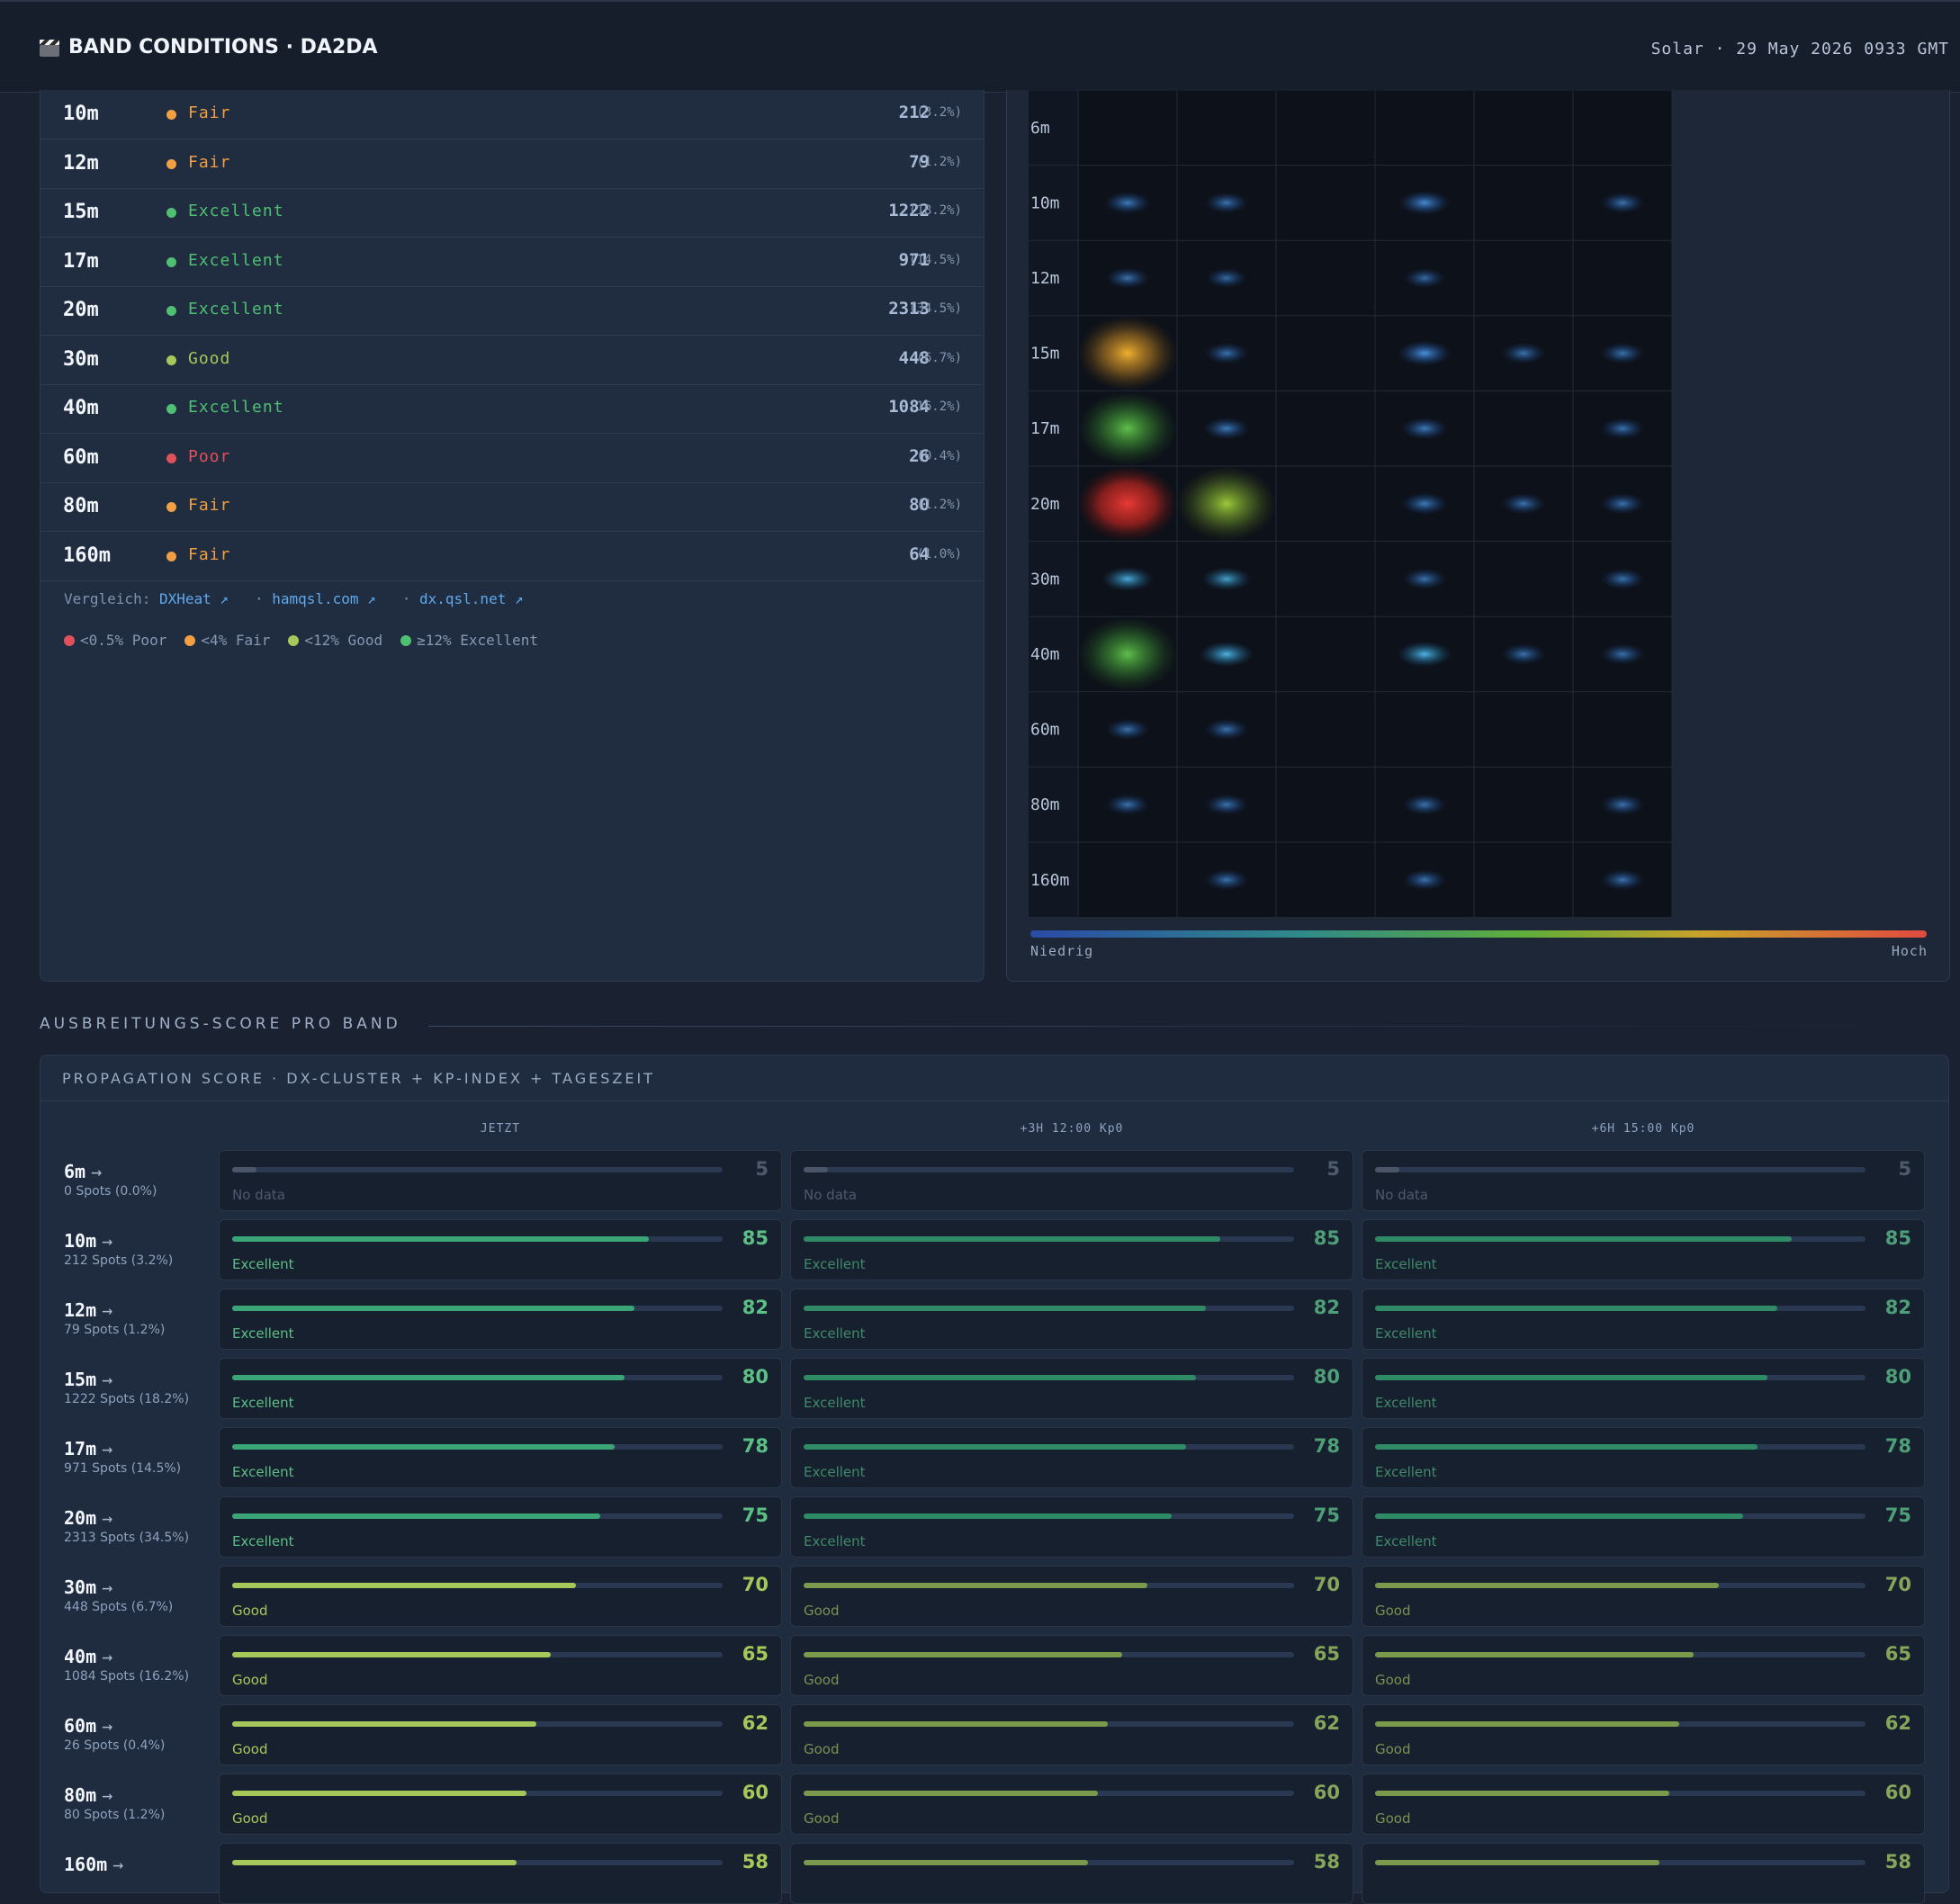 This screenshot has height=1904, width=1960. What do you see at coordinates (236, 641) in the screenshot?
I see `legend-text: <4% Fair` at bounding box center [236, 641].